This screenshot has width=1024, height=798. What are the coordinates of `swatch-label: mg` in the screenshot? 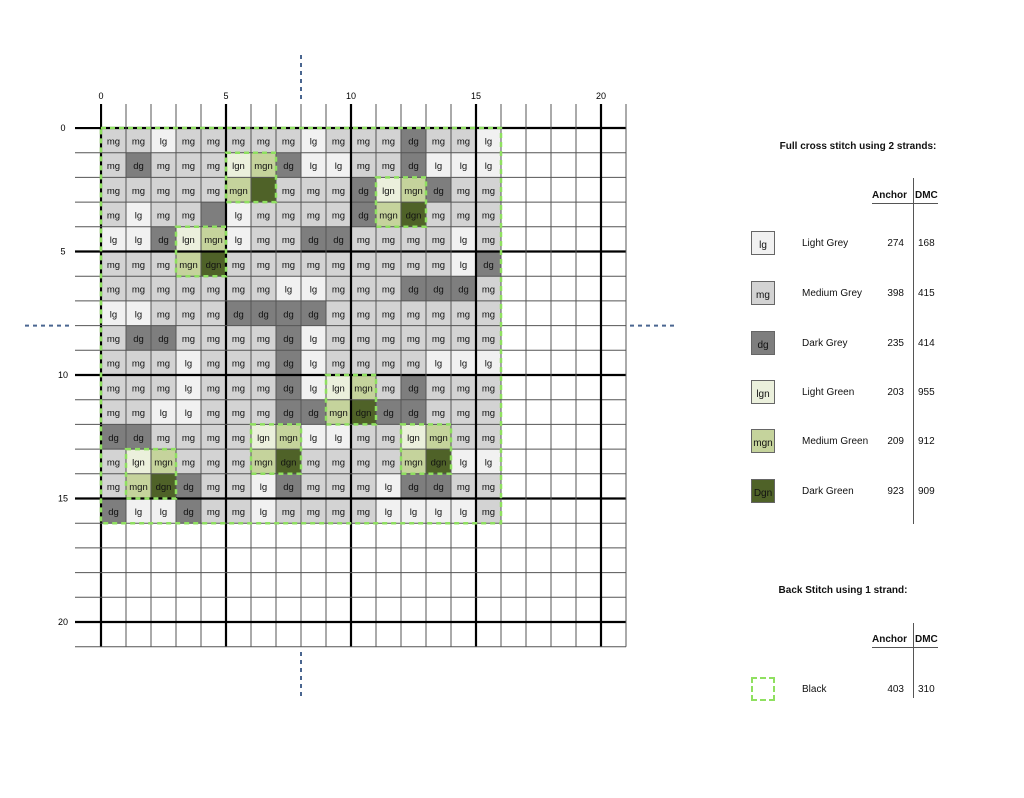 It's located at (763, 295).